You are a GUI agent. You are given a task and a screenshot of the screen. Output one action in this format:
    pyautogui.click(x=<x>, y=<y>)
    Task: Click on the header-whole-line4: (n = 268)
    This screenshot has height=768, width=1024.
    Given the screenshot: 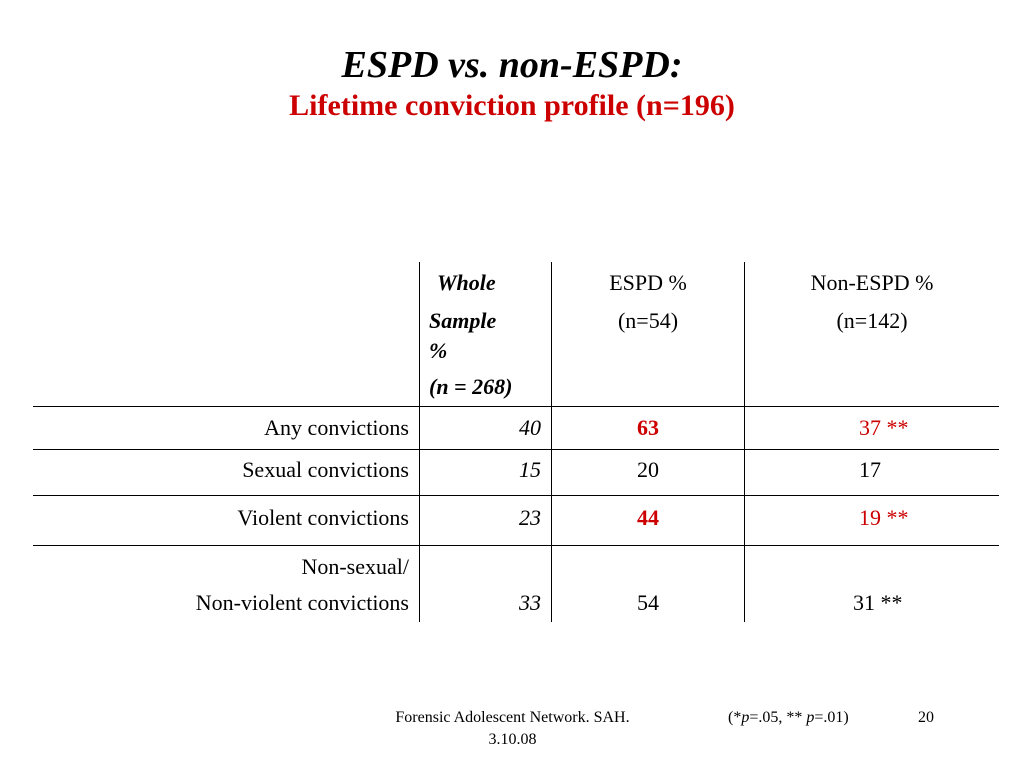 What is the action you would take?
    pyautogui.click(x=471, y=386)
    